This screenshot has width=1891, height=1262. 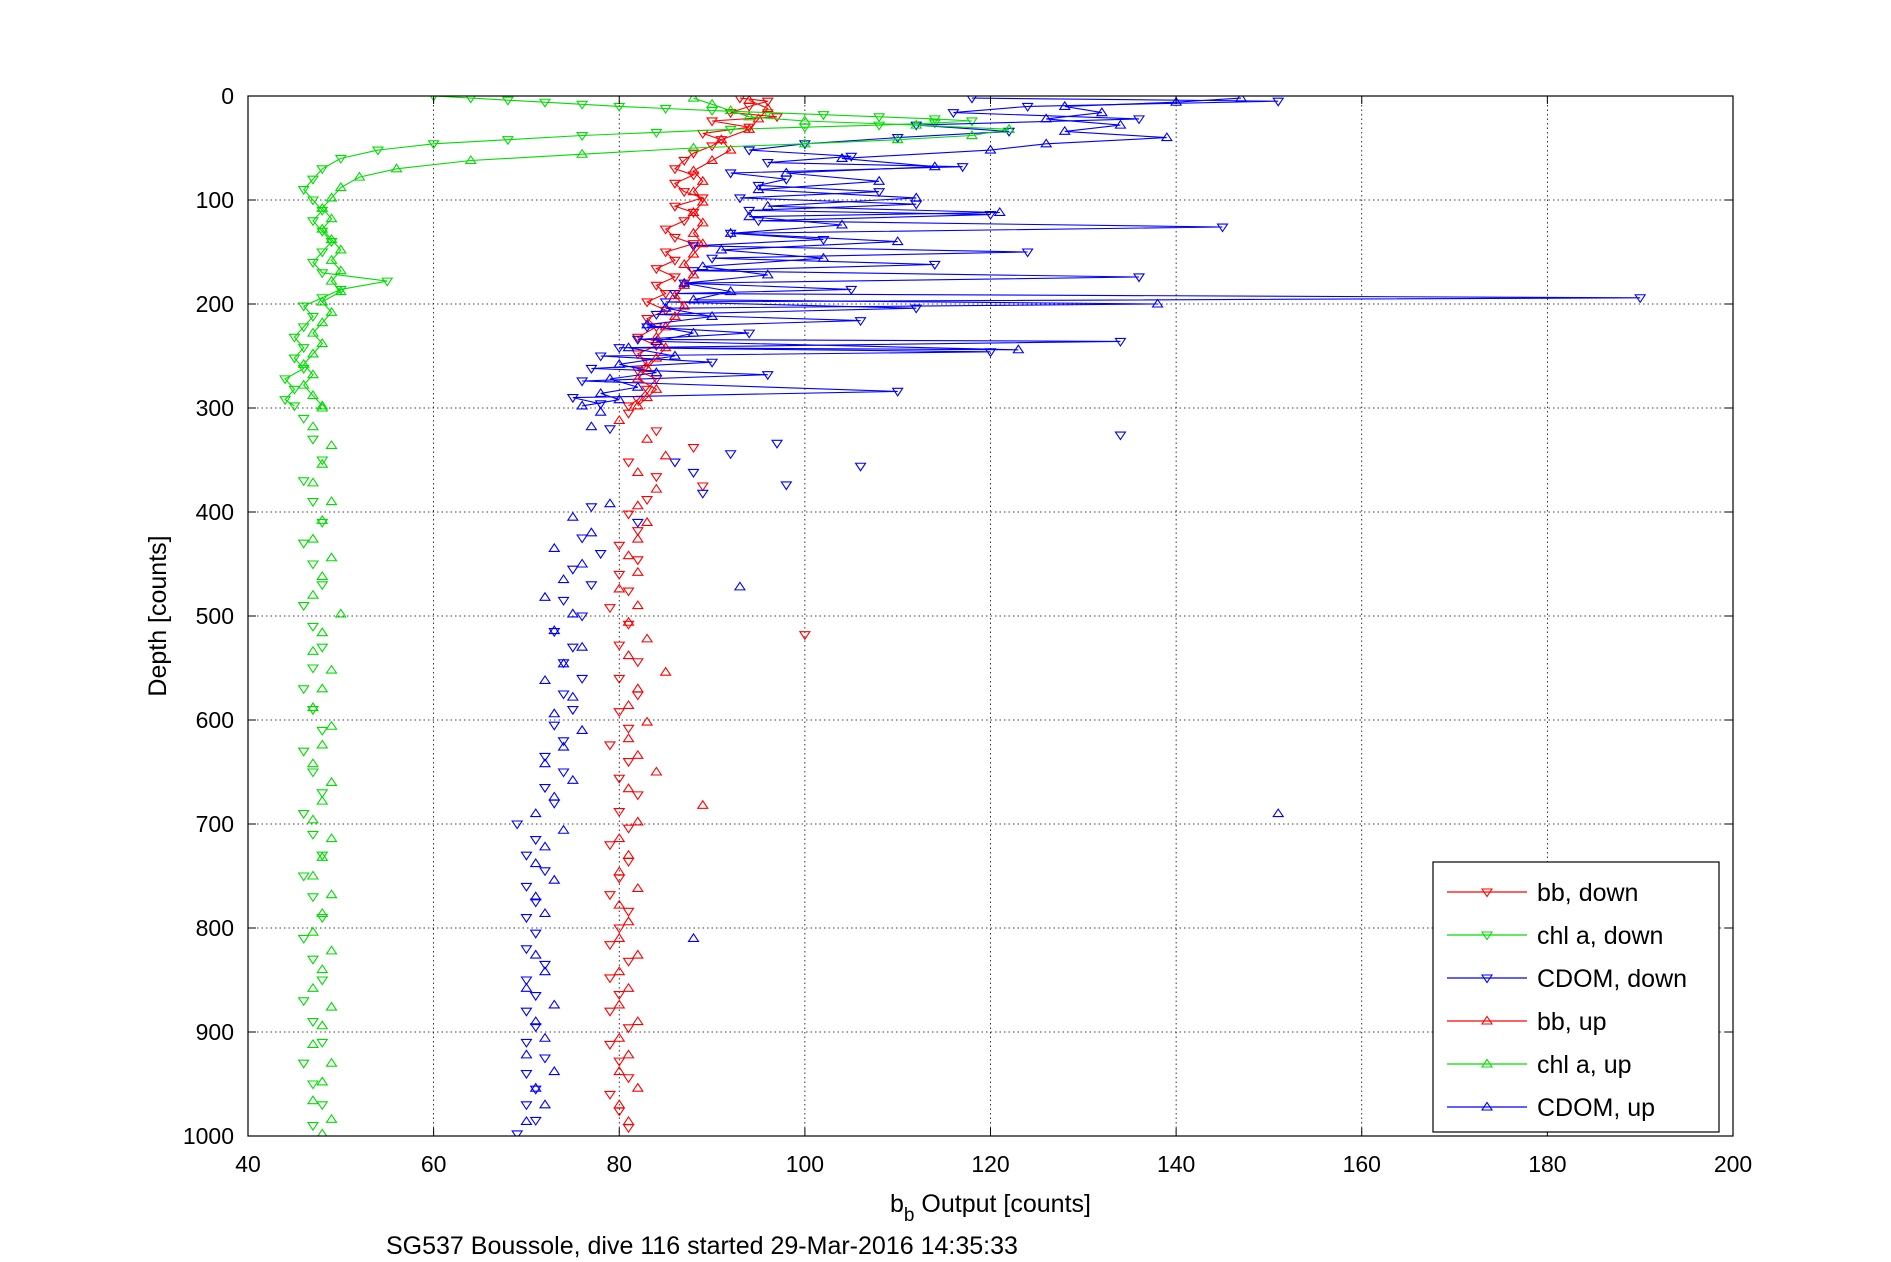 I want to click on series-chl-a-up, so click(x=656, y=253).